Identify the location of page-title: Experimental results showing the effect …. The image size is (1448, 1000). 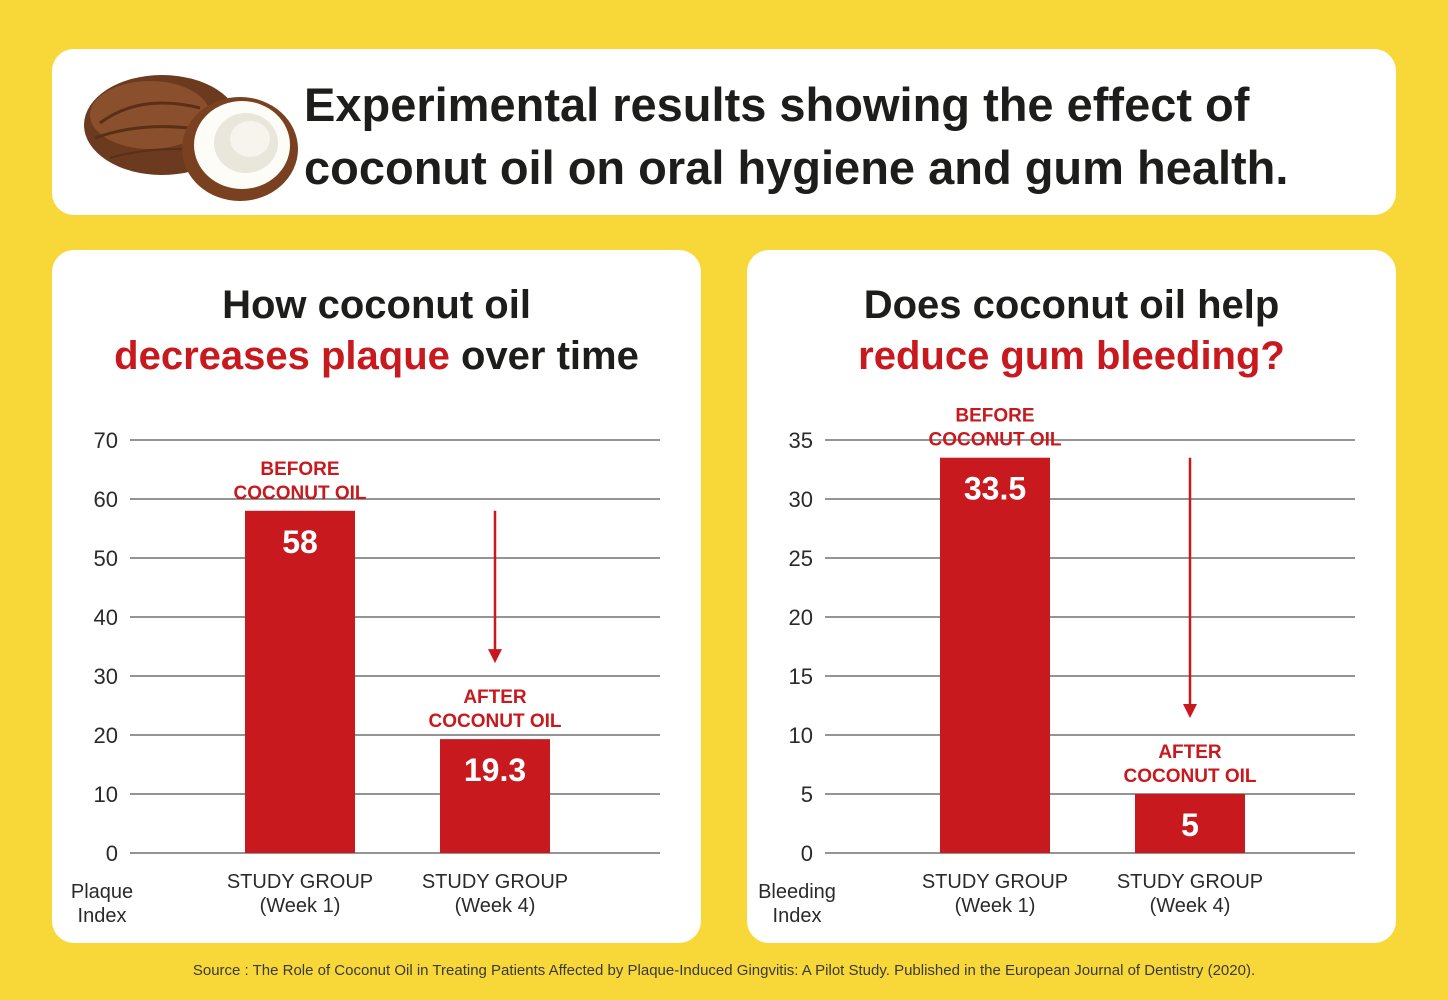
(844, 136).